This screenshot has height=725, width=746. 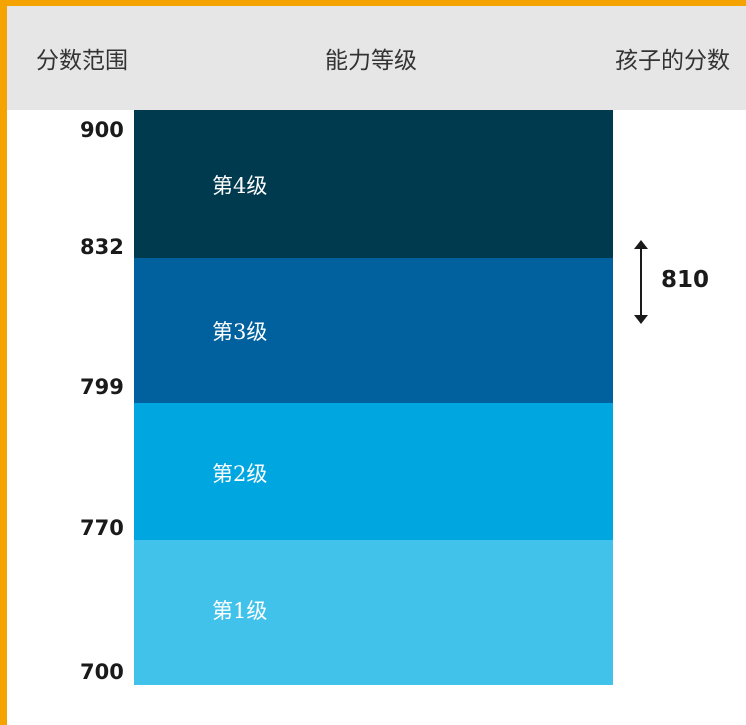 What do you see at coordinates (240, 611) in the screenshot?
I see `level-1-label: 第1级` at bounding box center [240, 611].